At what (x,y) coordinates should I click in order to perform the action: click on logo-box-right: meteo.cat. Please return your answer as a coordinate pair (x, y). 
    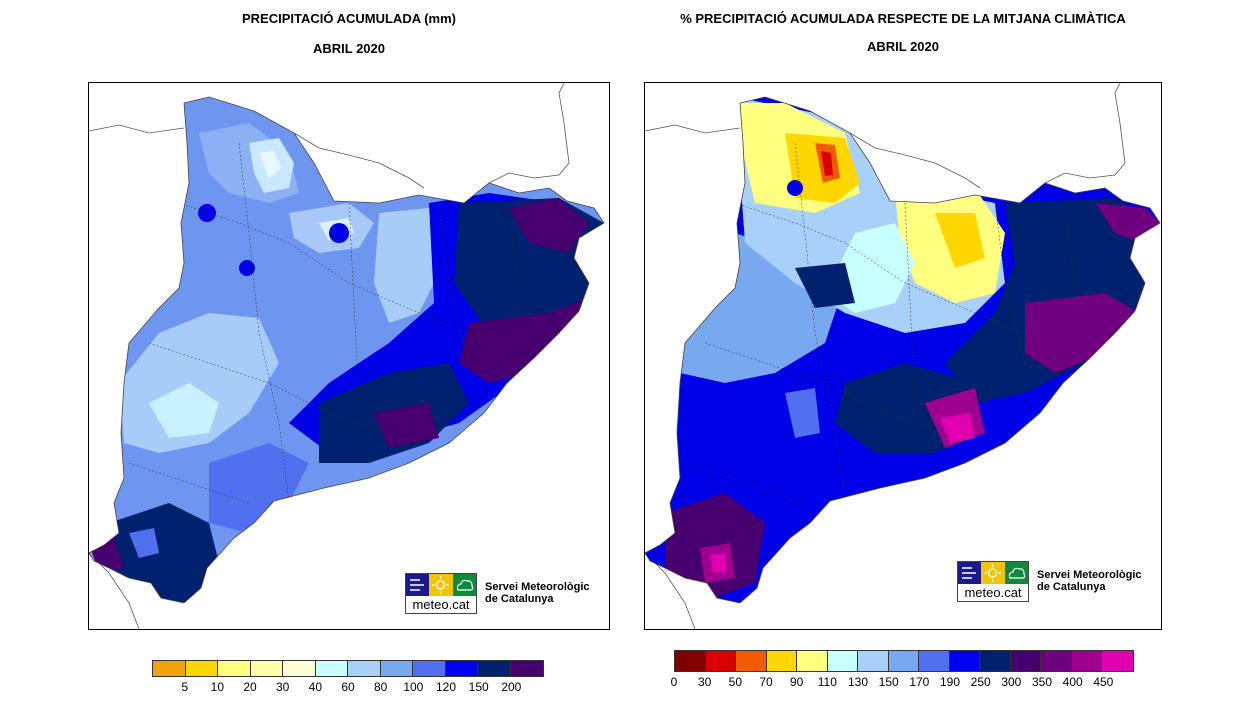
    Looking at the image, I should click on (993, 581).